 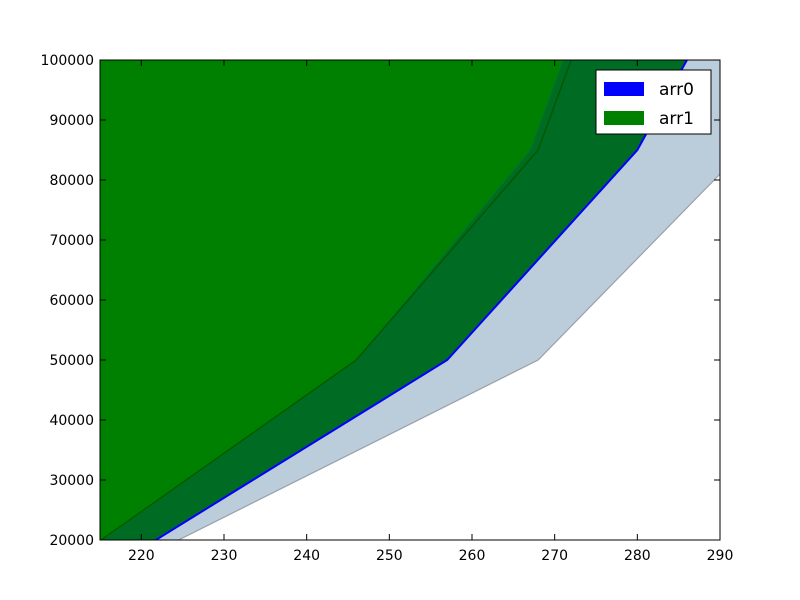 I want to click on x-tick-label: 290, so click(x=720, y=556).